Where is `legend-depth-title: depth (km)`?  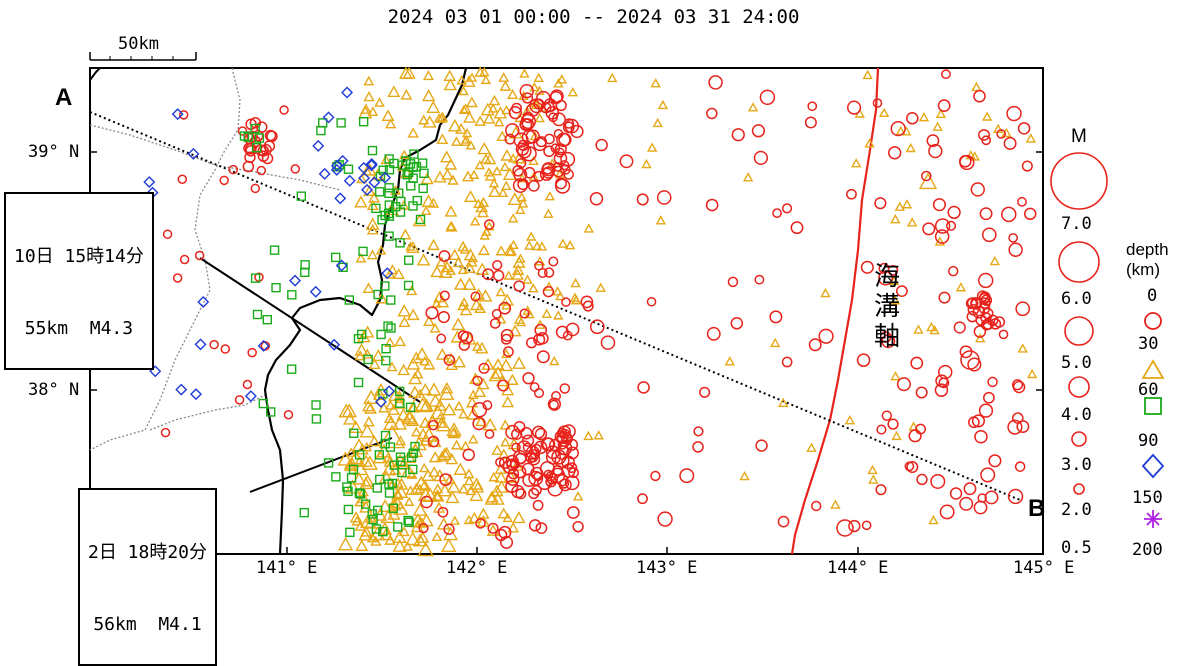 legend-depth-title: depth (km) is located at coordinates (1147, 259).